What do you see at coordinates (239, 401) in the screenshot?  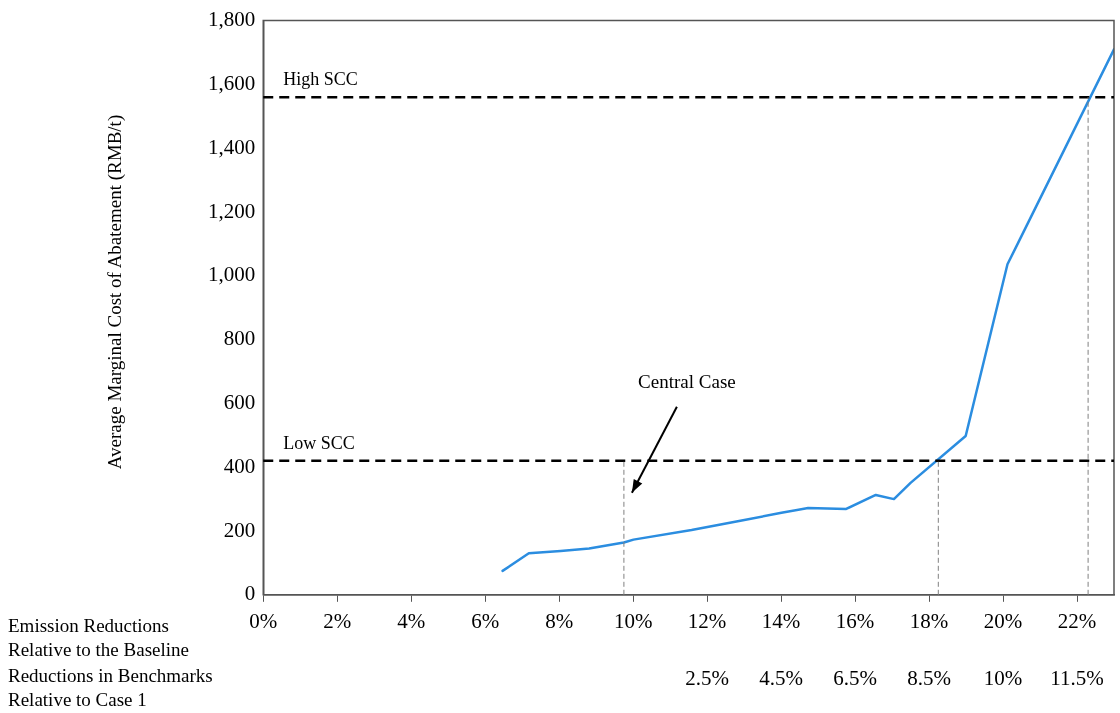 I see `y-tick-label: 600` at bounding box center [239, 401].